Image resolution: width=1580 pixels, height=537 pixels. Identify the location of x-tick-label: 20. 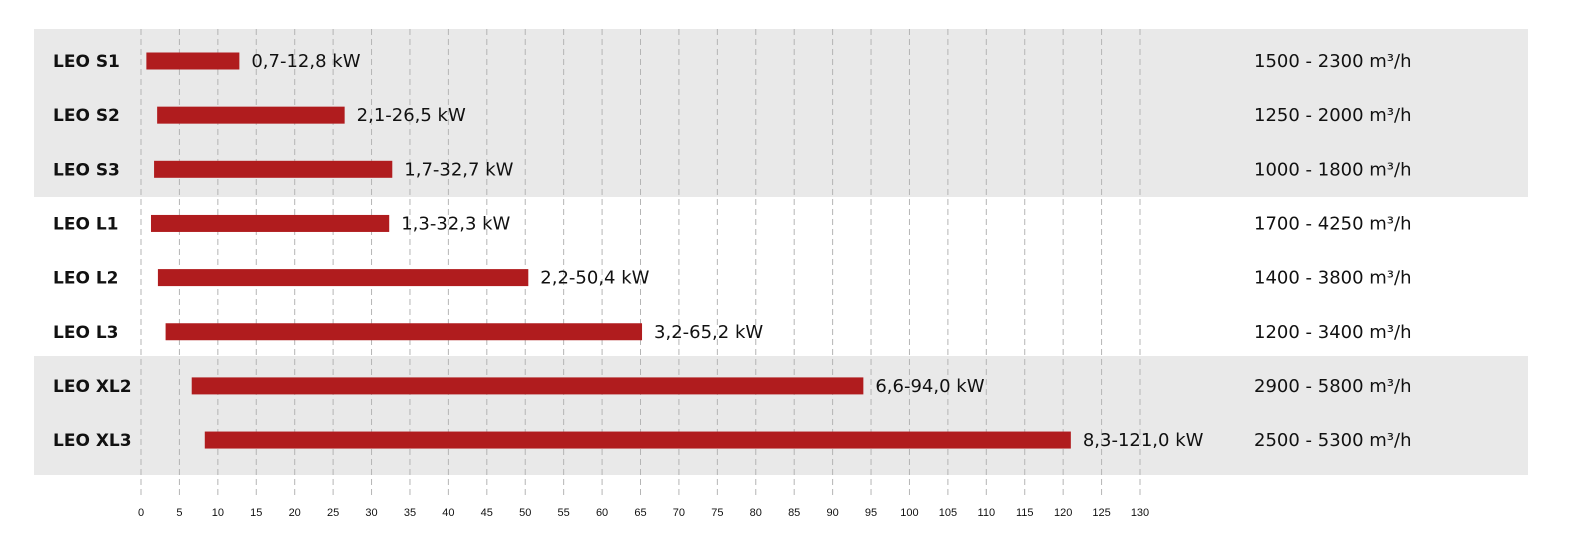
(295, 513).